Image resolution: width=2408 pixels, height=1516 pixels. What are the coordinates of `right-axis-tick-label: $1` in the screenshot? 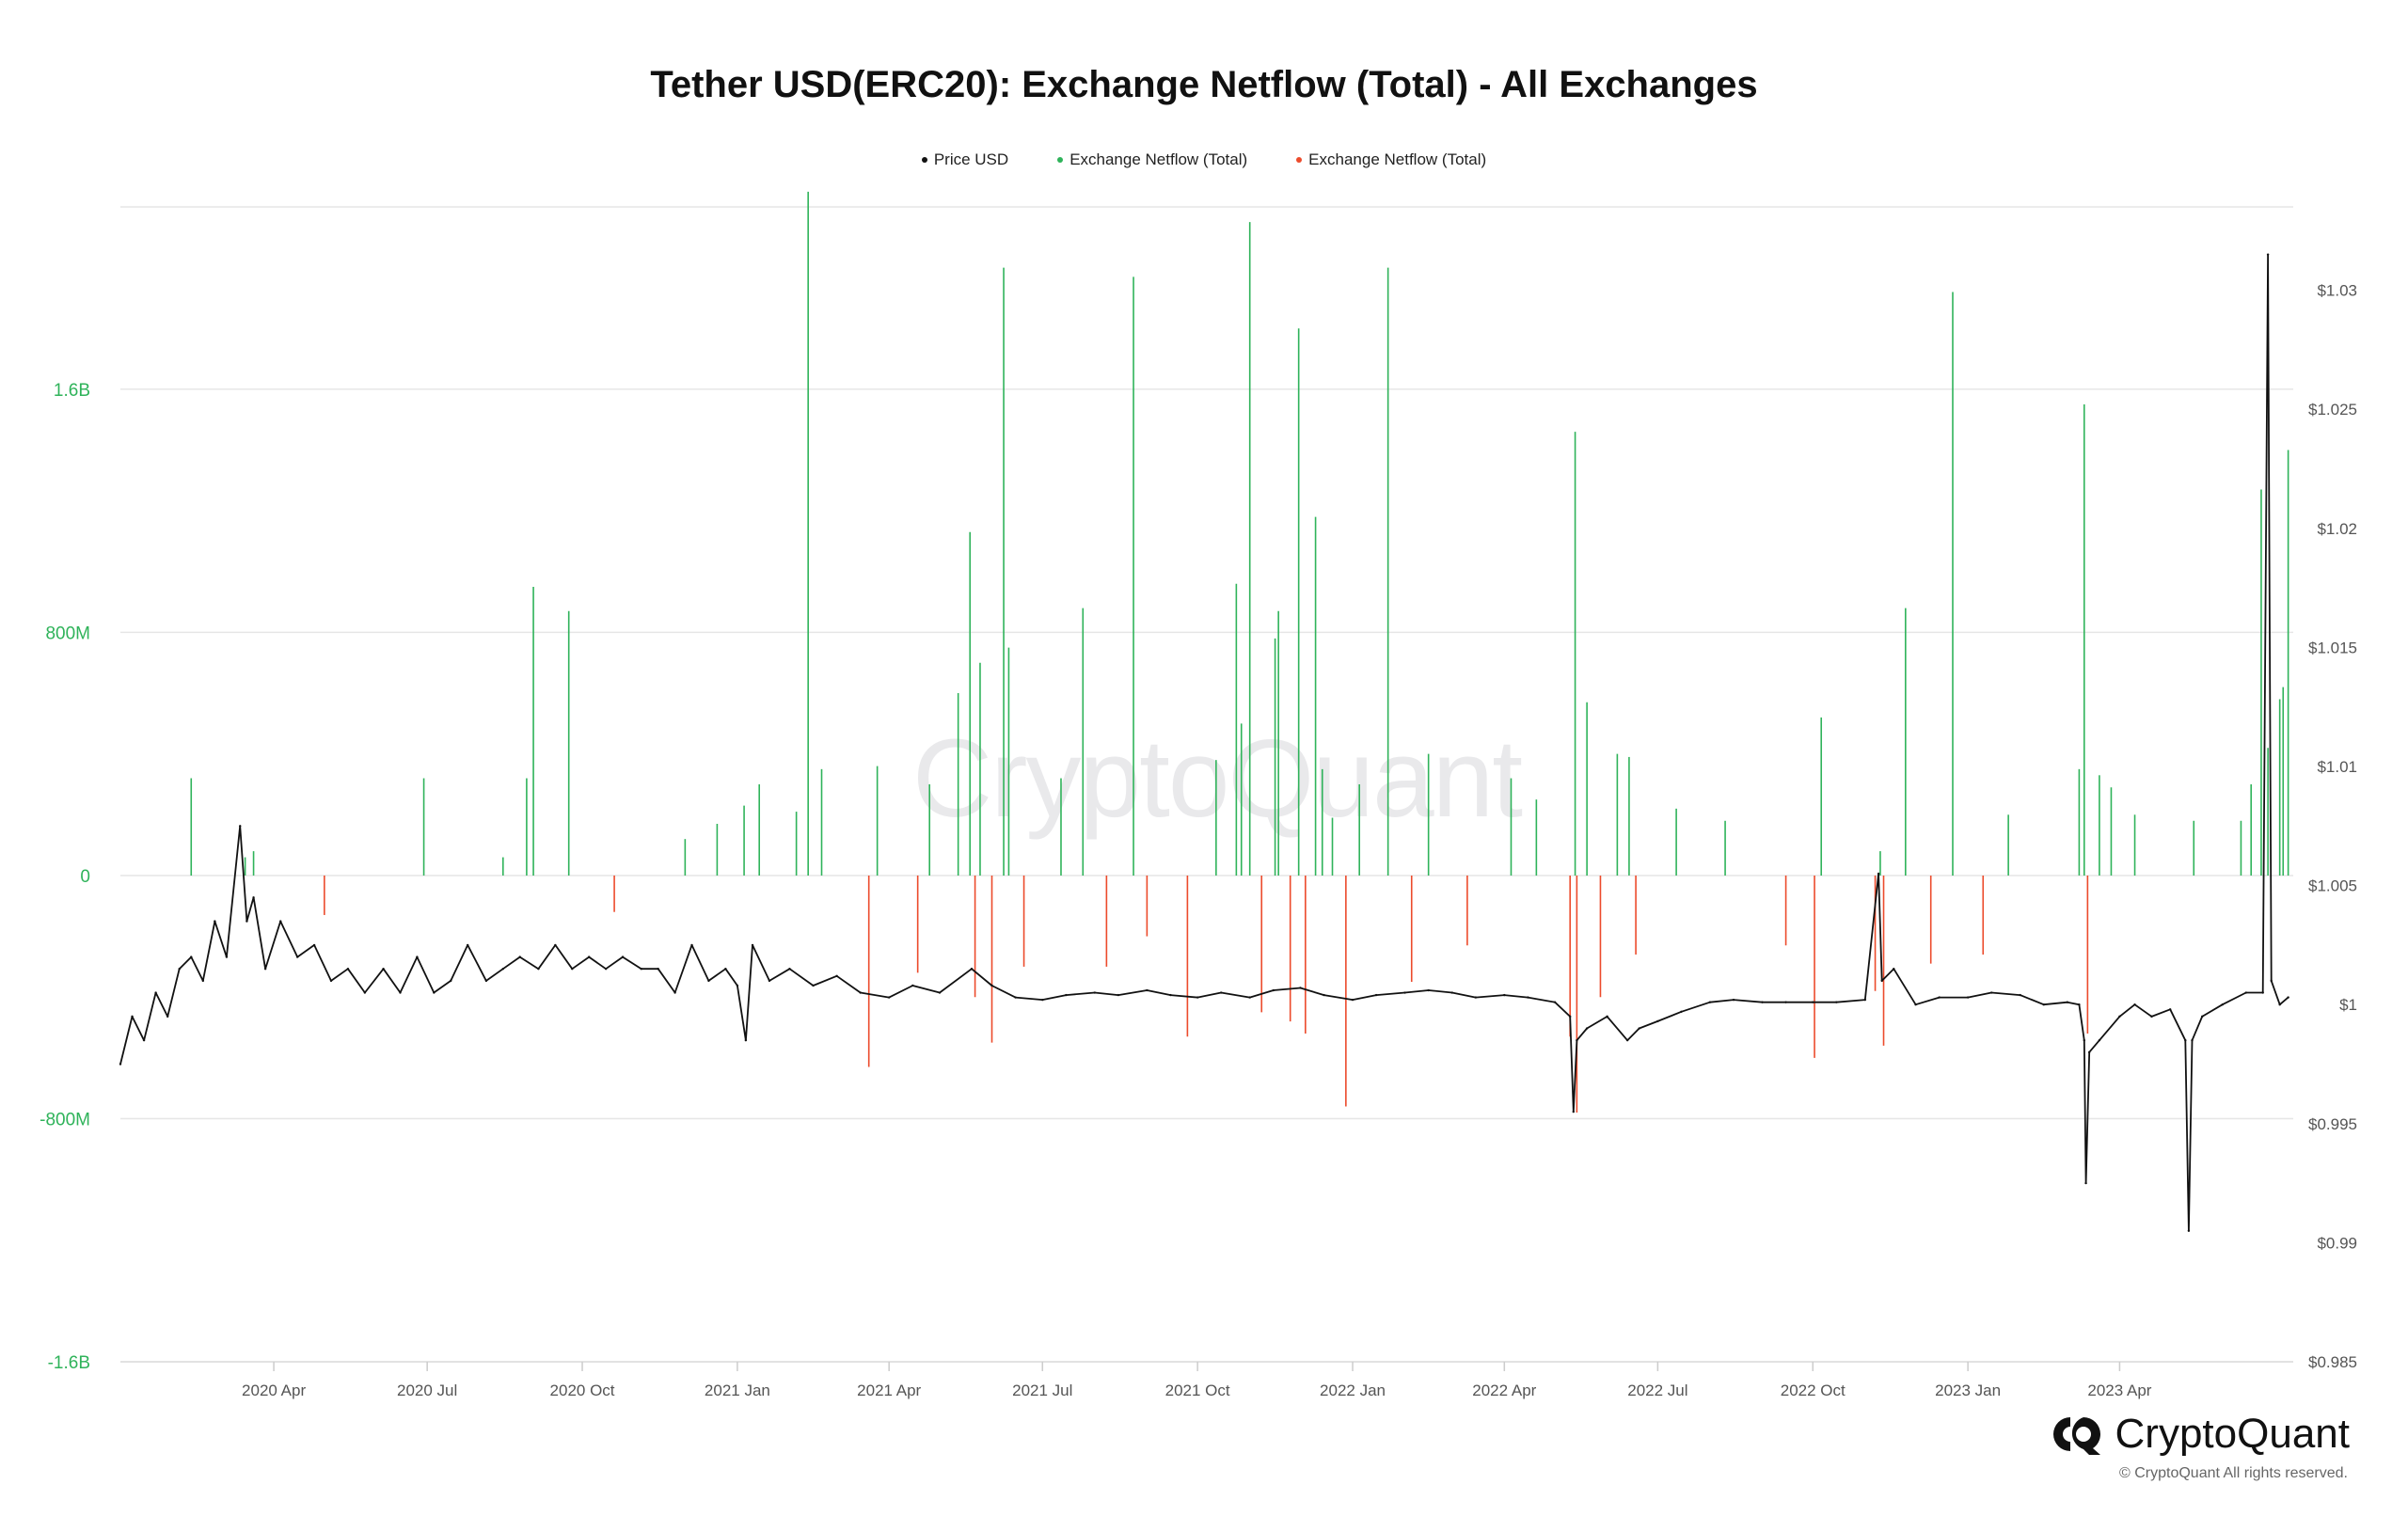 It's located at (2348, 1005).